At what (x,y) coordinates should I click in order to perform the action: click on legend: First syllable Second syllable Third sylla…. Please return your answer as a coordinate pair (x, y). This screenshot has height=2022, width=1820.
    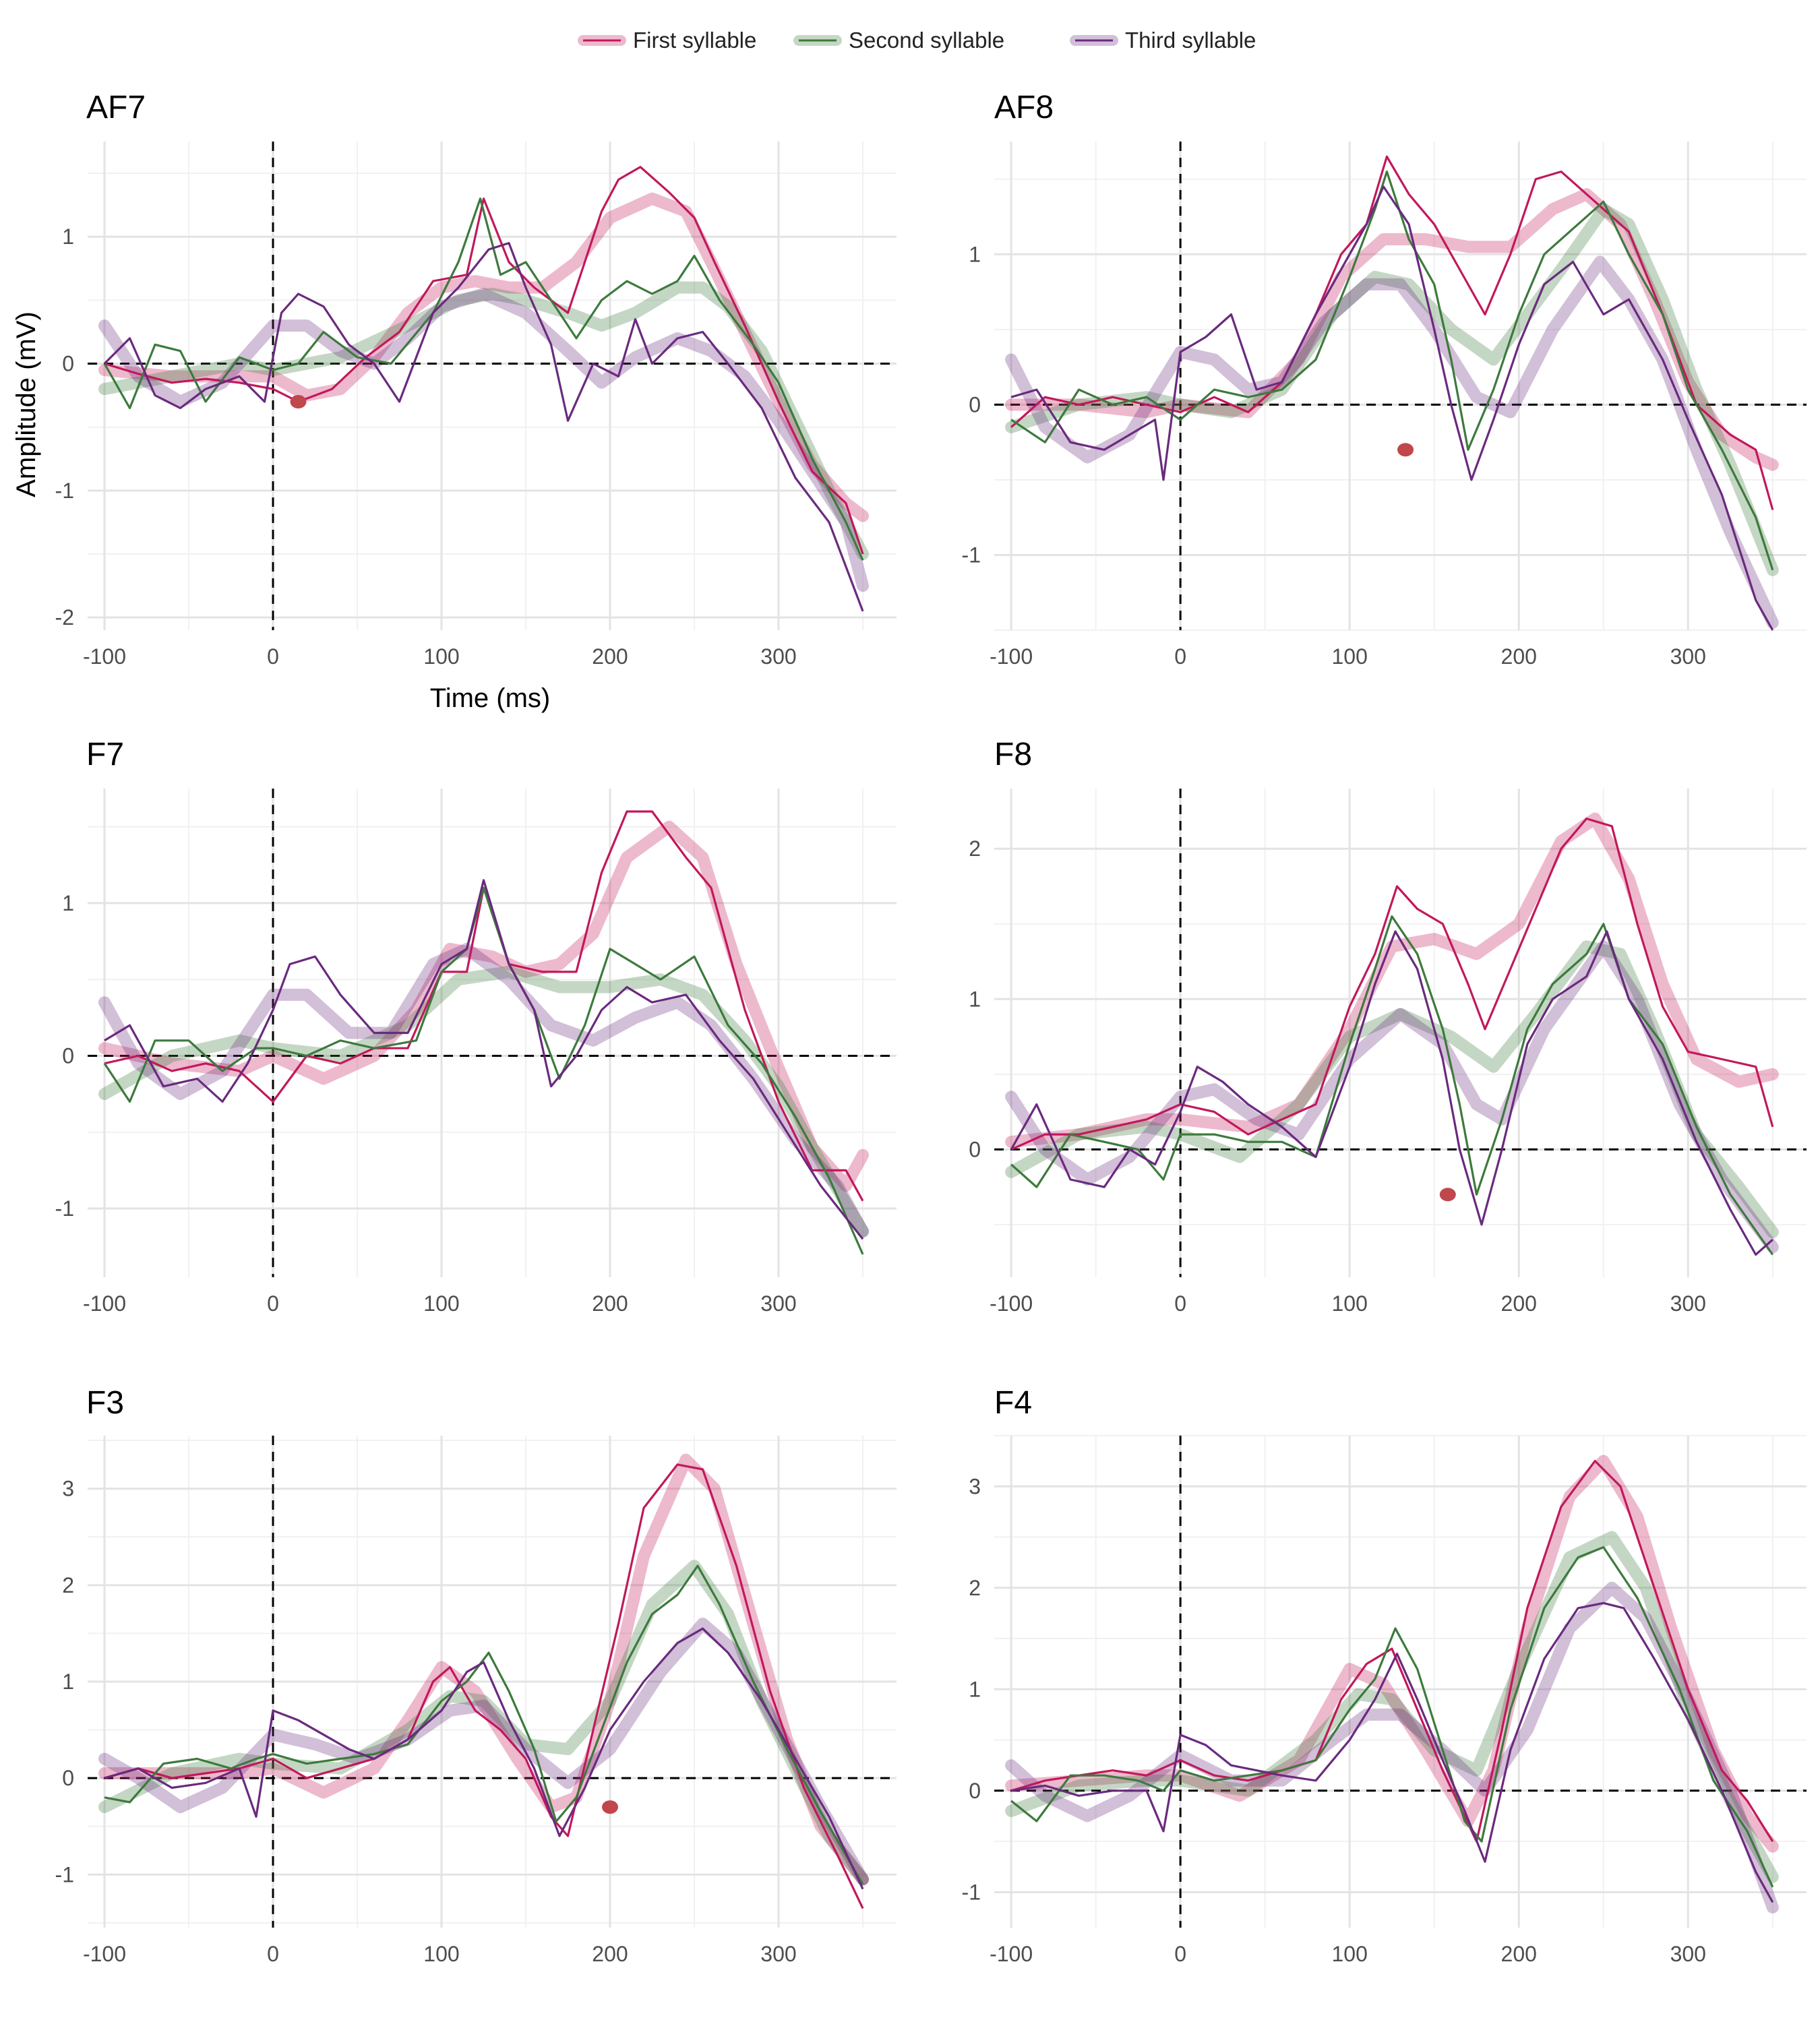
    Looking at the image, I should click on (917, 40).